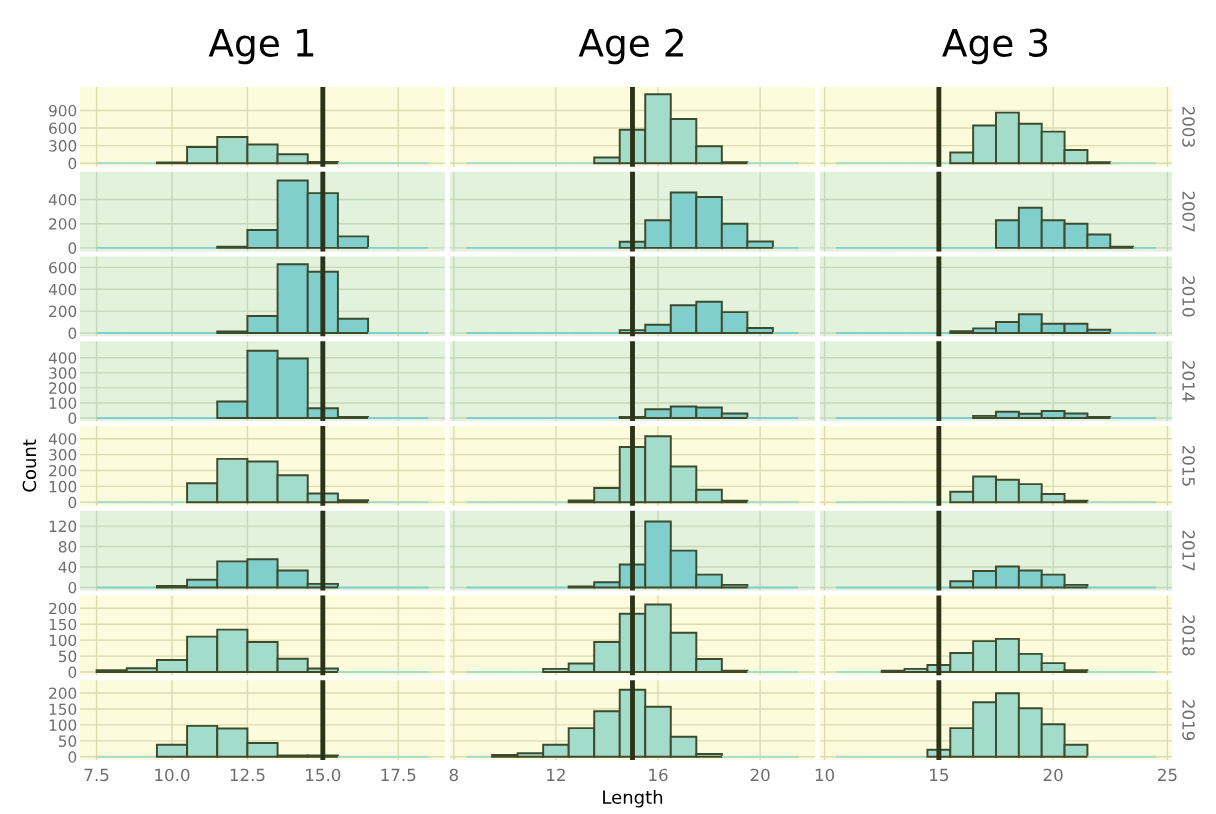  Describe the element at coordinates (1188, 465) in the screenshot. I see `y2-axis-title: 2015` at that location.